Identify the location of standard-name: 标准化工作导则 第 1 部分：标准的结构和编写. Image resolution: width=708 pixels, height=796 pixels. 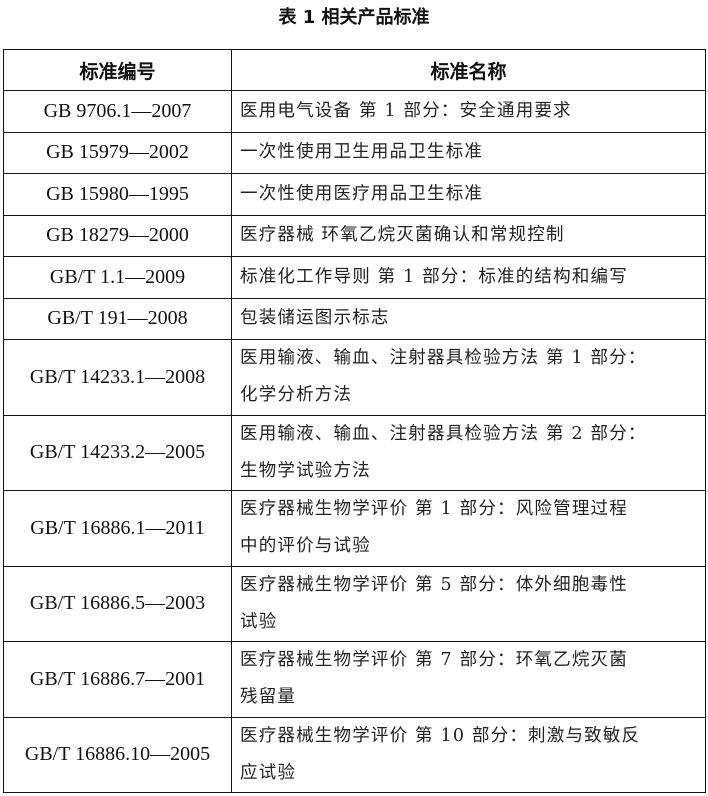
(468, 277).